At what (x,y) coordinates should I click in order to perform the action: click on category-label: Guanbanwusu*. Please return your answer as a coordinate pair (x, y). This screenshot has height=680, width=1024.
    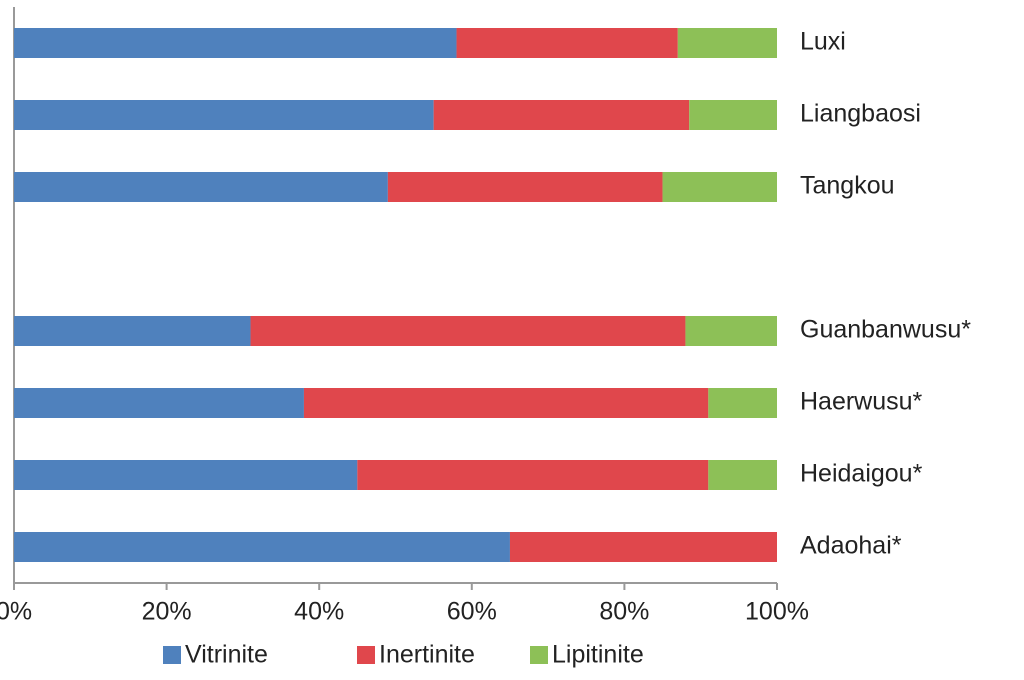
    Looking at the image, I should click on (885, 330).